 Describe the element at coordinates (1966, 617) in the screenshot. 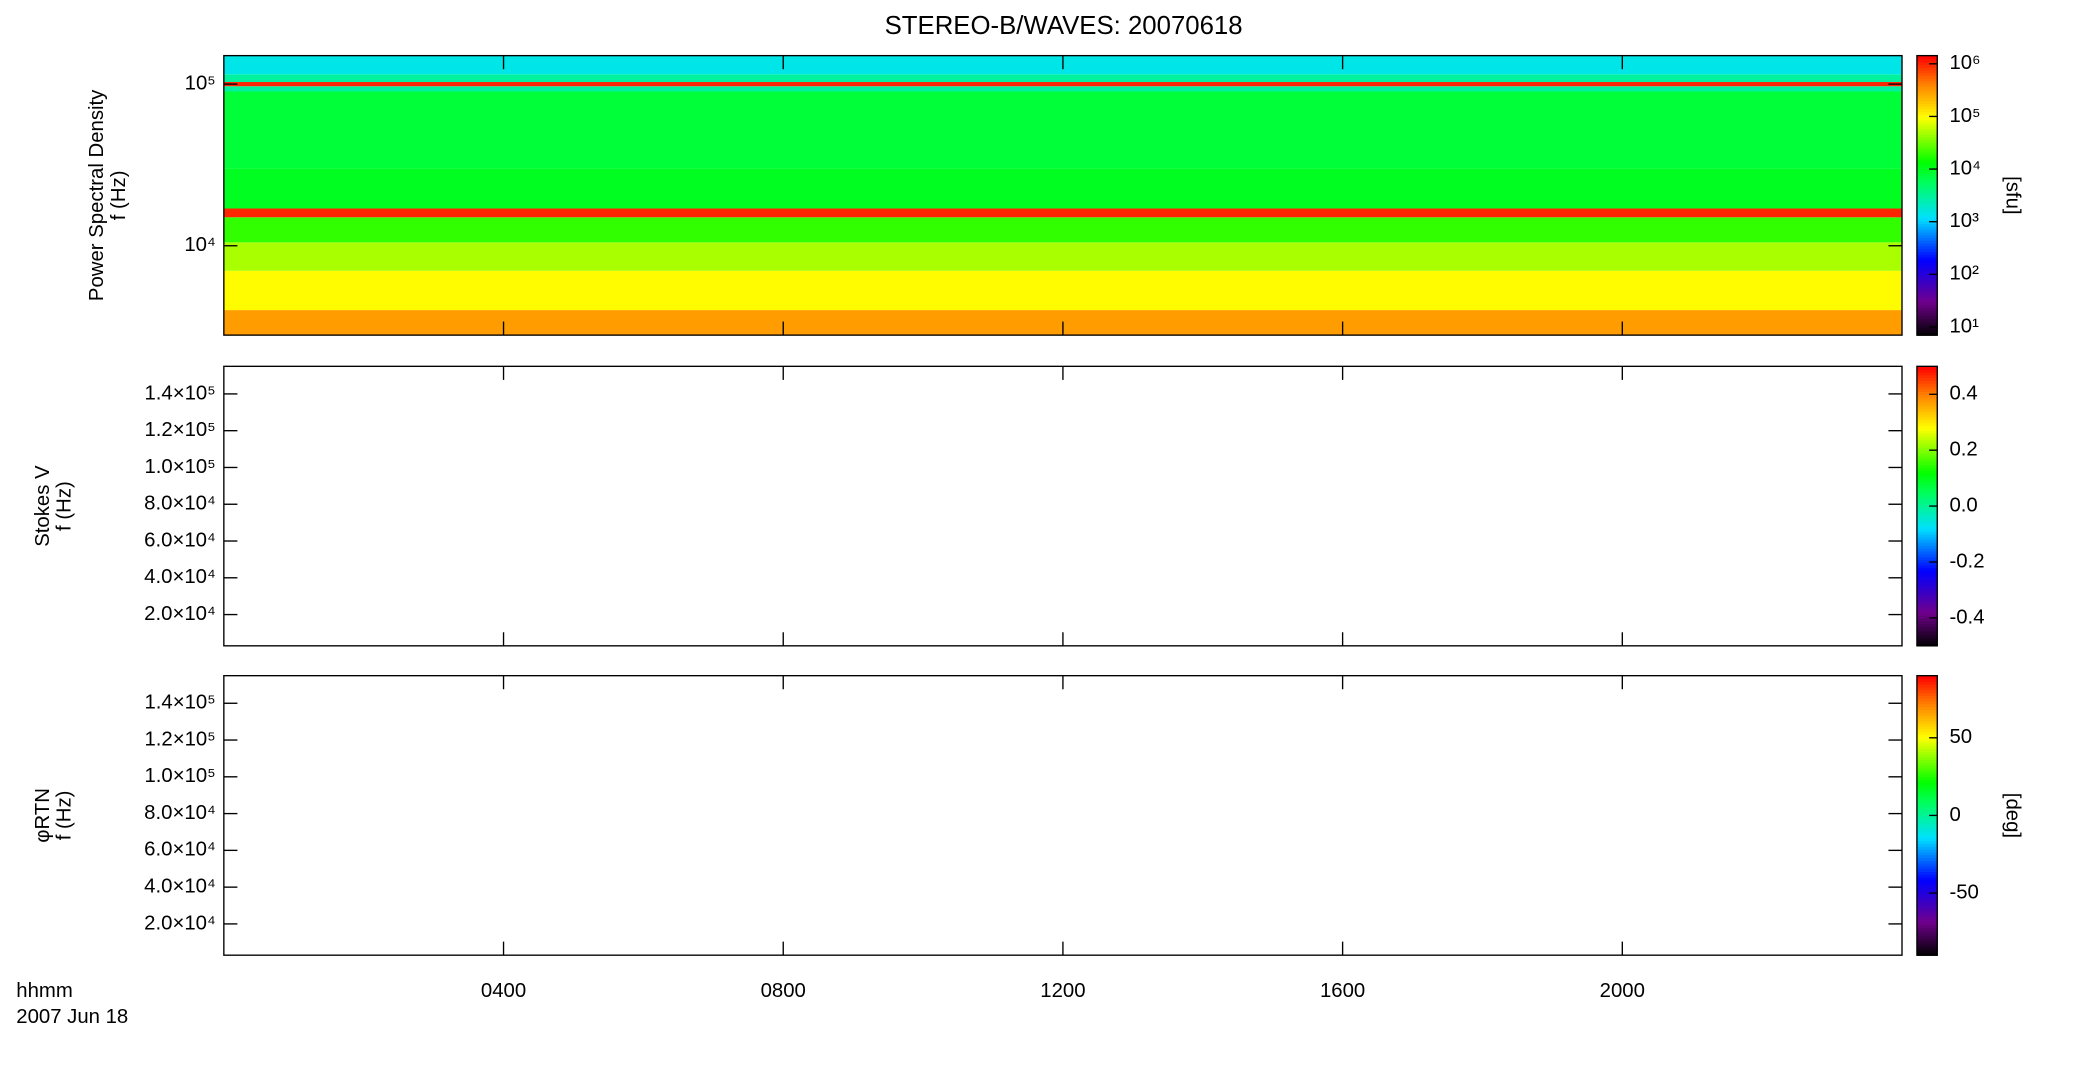

I see `colorbar-tick-label: -0.4` at that location.